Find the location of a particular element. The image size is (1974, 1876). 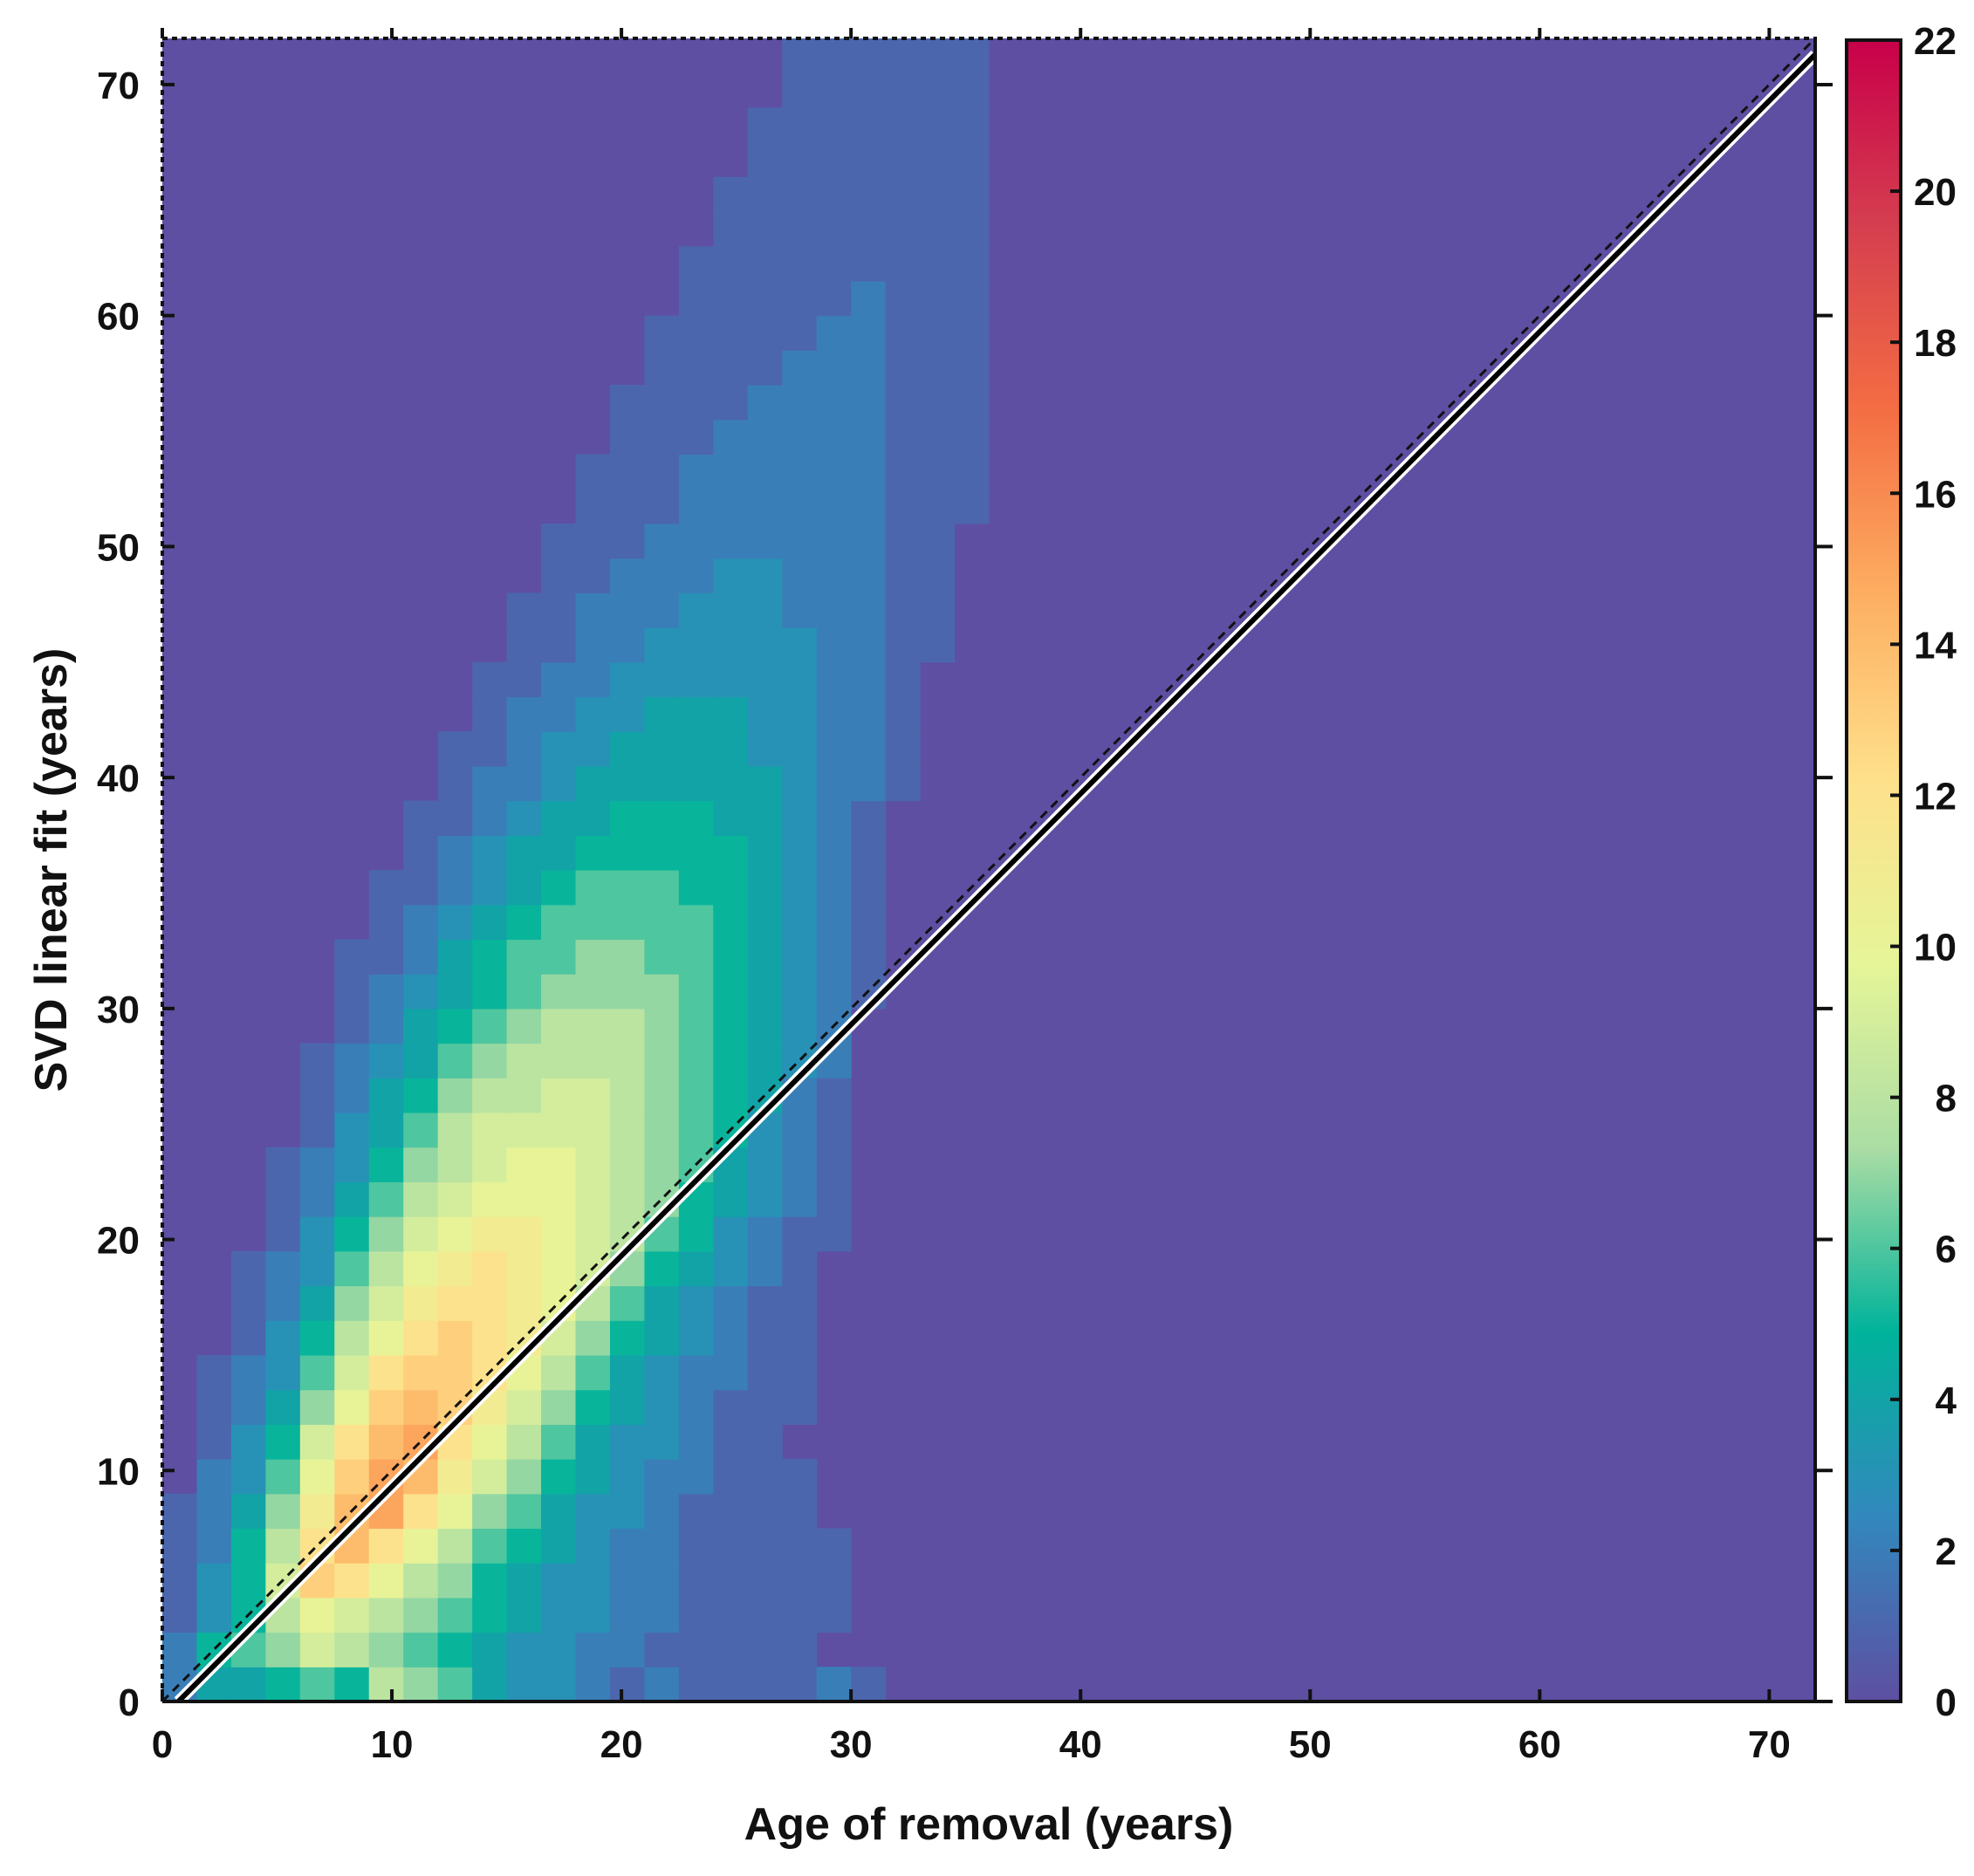

y-axis-title: SVD linear fit (years) is located at coordinates (51, 870).